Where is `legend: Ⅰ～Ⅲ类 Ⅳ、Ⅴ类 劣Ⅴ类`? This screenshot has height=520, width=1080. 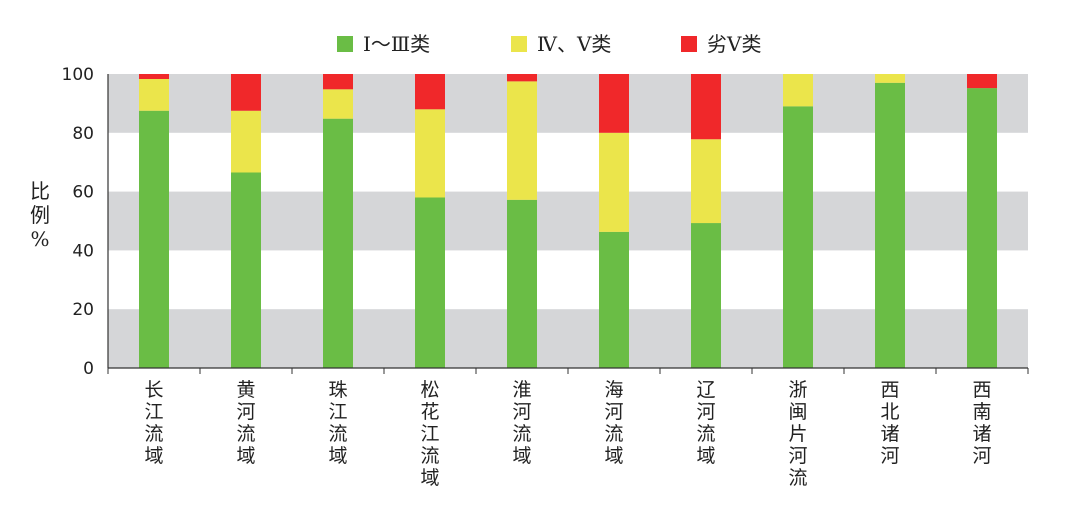 legend: Ⅰ～Ⅲ类 Ⅳ、Ⅴ类 劣Ⅴ类 is located at coordinates (549, 44).